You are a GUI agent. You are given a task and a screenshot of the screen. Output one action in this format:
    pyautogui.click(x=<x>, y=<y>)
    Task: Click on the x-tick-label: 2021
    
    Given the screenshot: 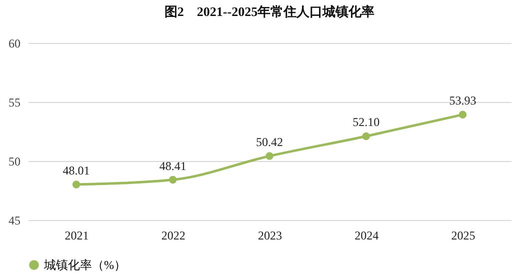 What is the action you would take?
    pyautogui.click(x=76, y=235)
    